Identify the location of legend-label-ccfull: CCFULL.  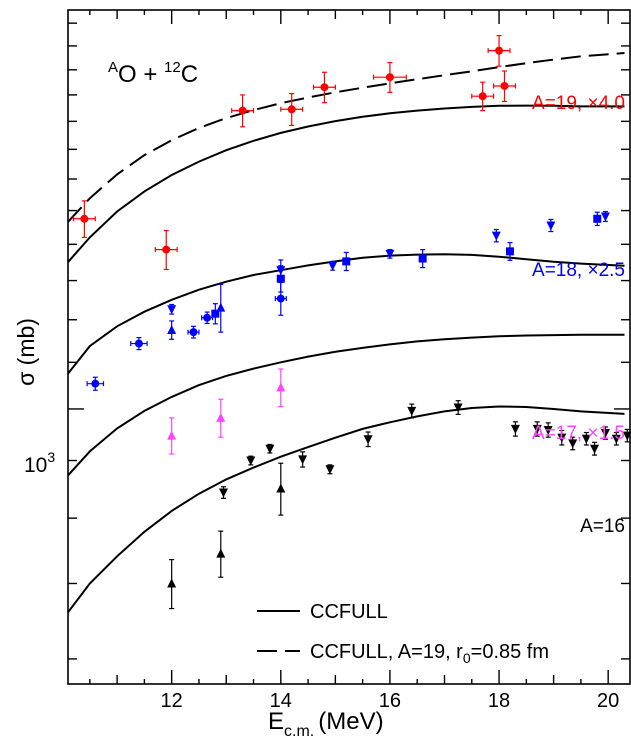
(349, 612).